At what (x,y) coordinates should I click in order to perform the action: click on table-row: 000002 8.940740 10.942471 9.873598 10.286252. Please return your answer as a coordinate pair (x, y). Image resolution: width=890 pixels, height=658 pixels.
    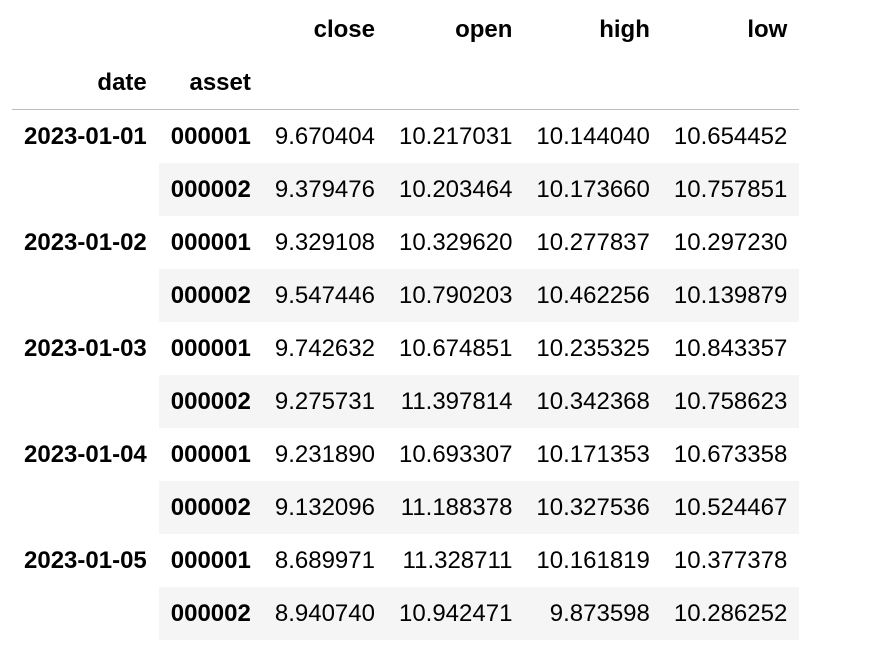
    Looking at the image, I should click on (406, 613).